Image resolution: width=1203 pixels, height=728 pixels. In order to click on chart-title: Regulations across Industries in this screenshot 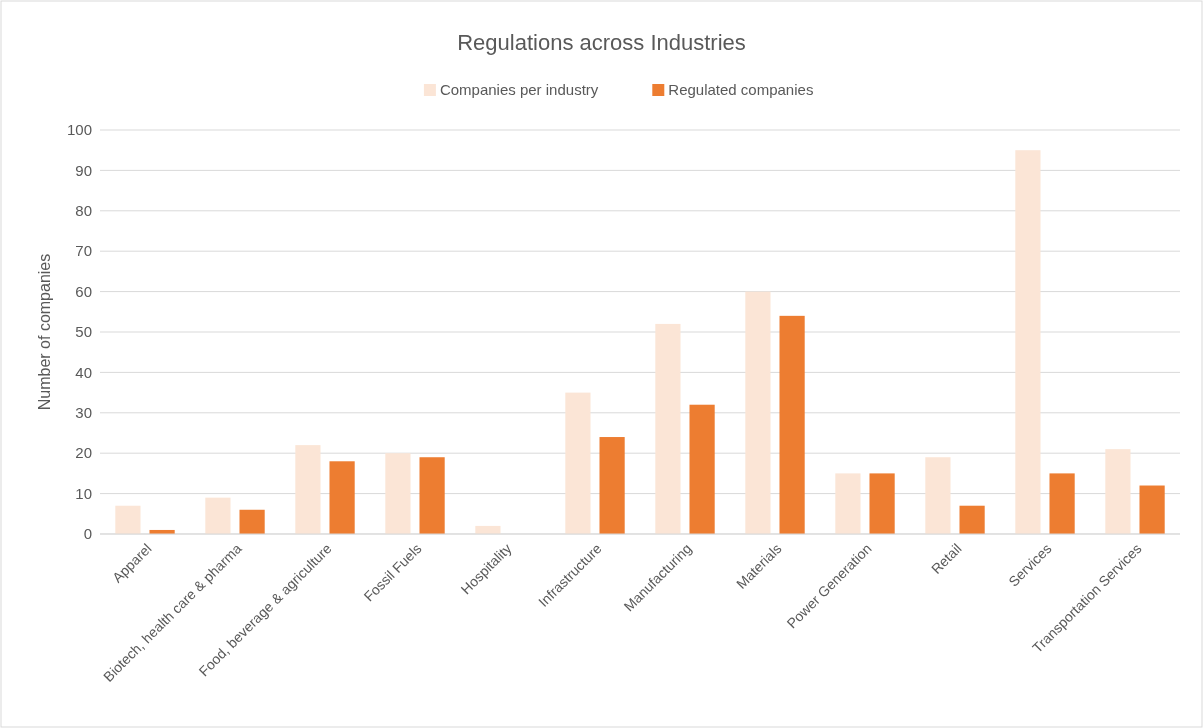, I will do `click(601, 42)`.